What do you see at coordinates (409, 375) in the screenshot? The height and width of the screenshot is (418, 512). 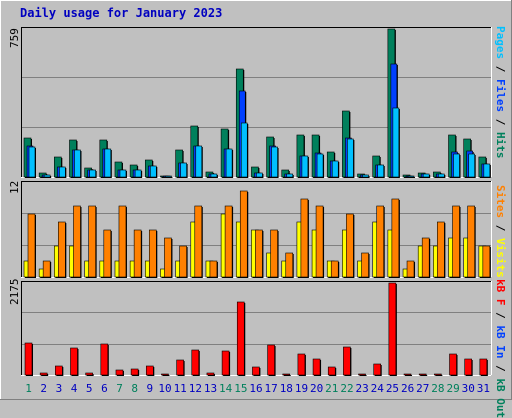 I see `kbytes-bar-day-26-shadow` at bounding box center [409, 375].